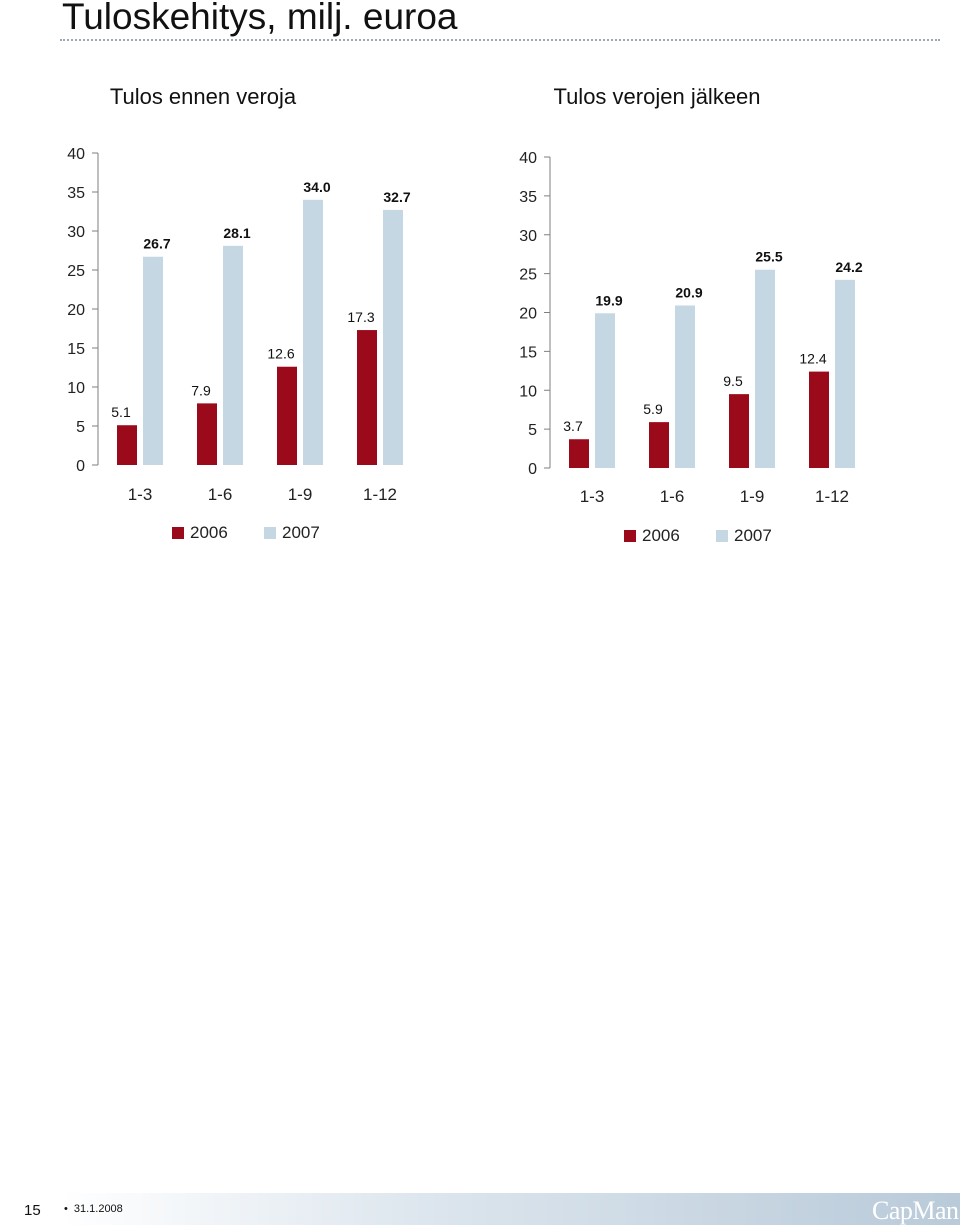 The image size is (960, 1226). Describe the element at coordinates (156, 244) in the screenshot. I see `data-label: 26.7` at that location.